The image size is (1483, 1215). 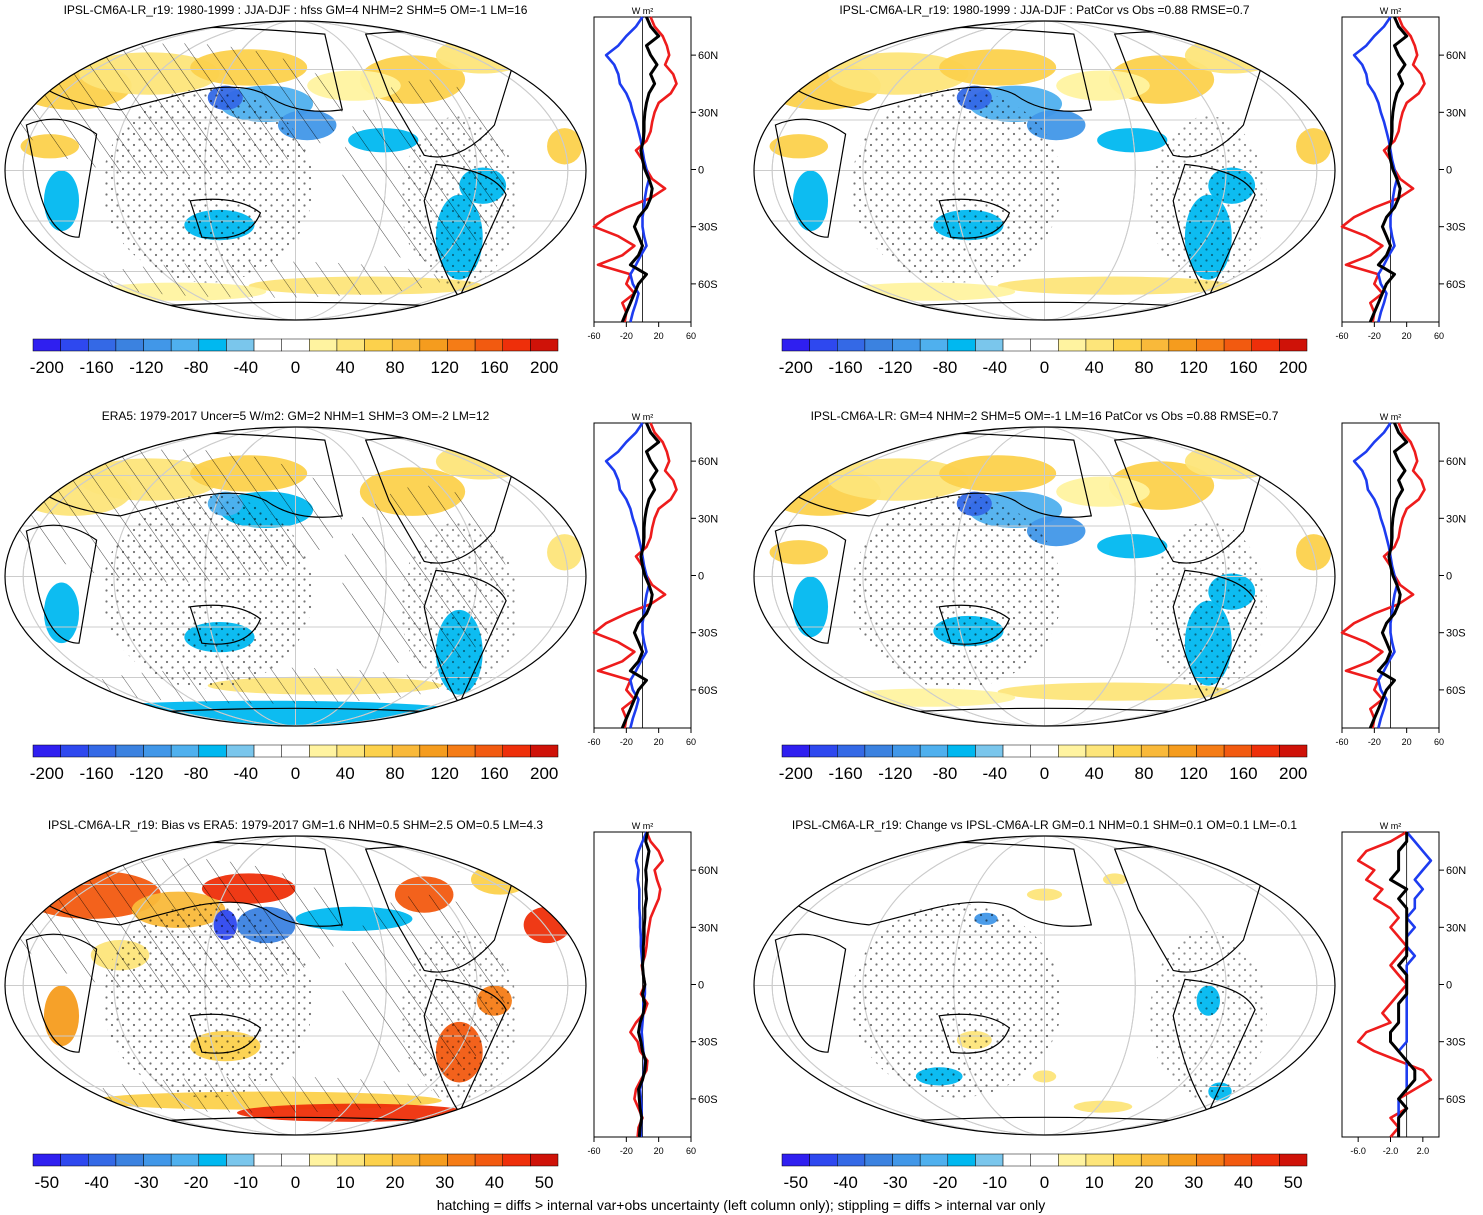 What do you see at coordinates (295, 985) in the screenshot?
I see `grid-meridian` at bounding box center [295, 985].